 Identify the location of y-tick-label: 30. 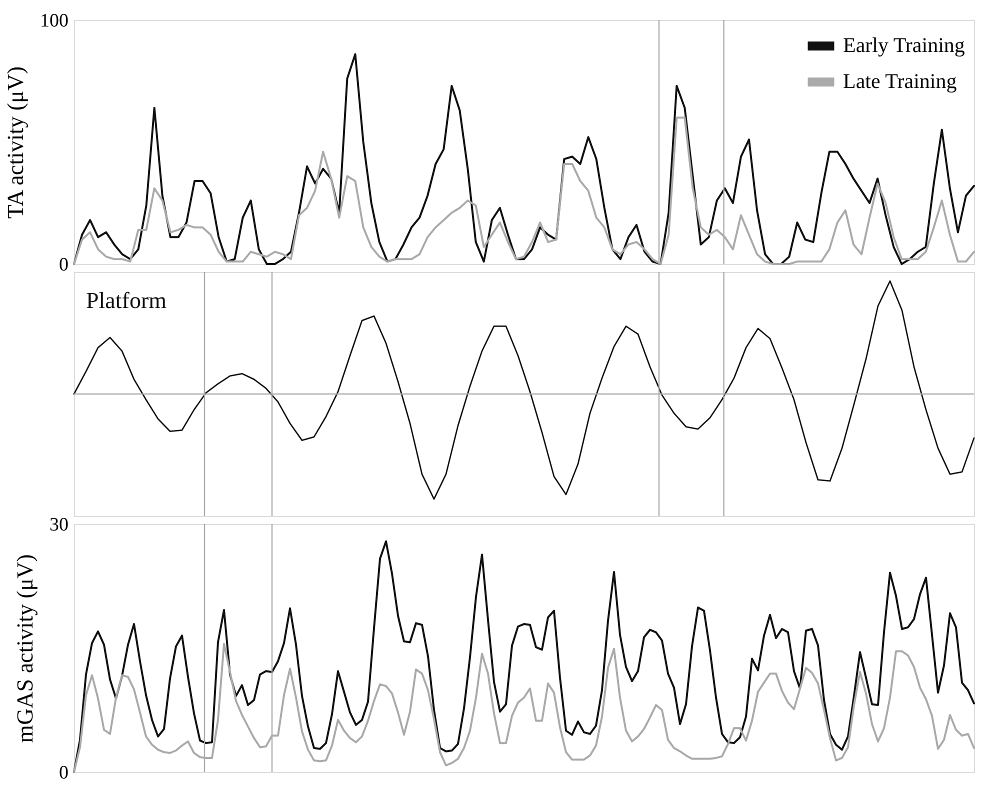
(59, 525).